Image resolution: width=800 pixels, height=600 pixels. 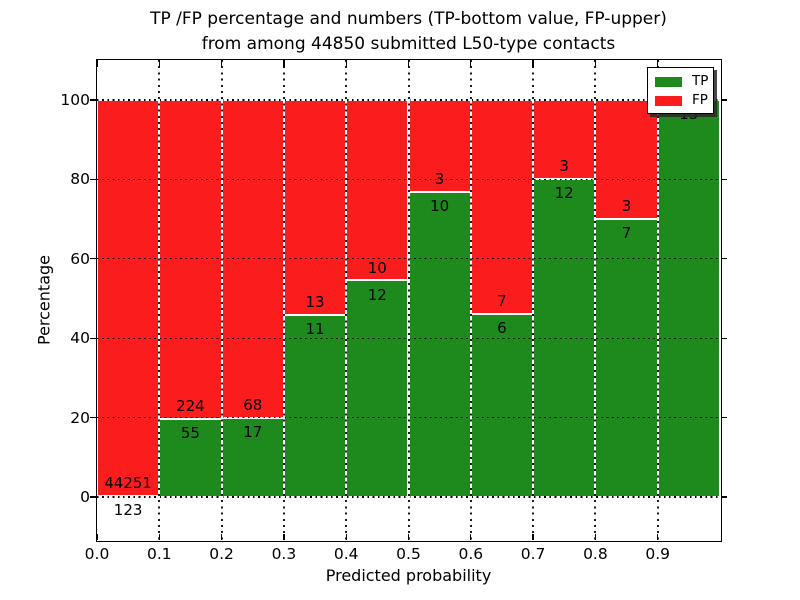 I want to click on legend-item-tp: TP, so click(x=682, y=81).